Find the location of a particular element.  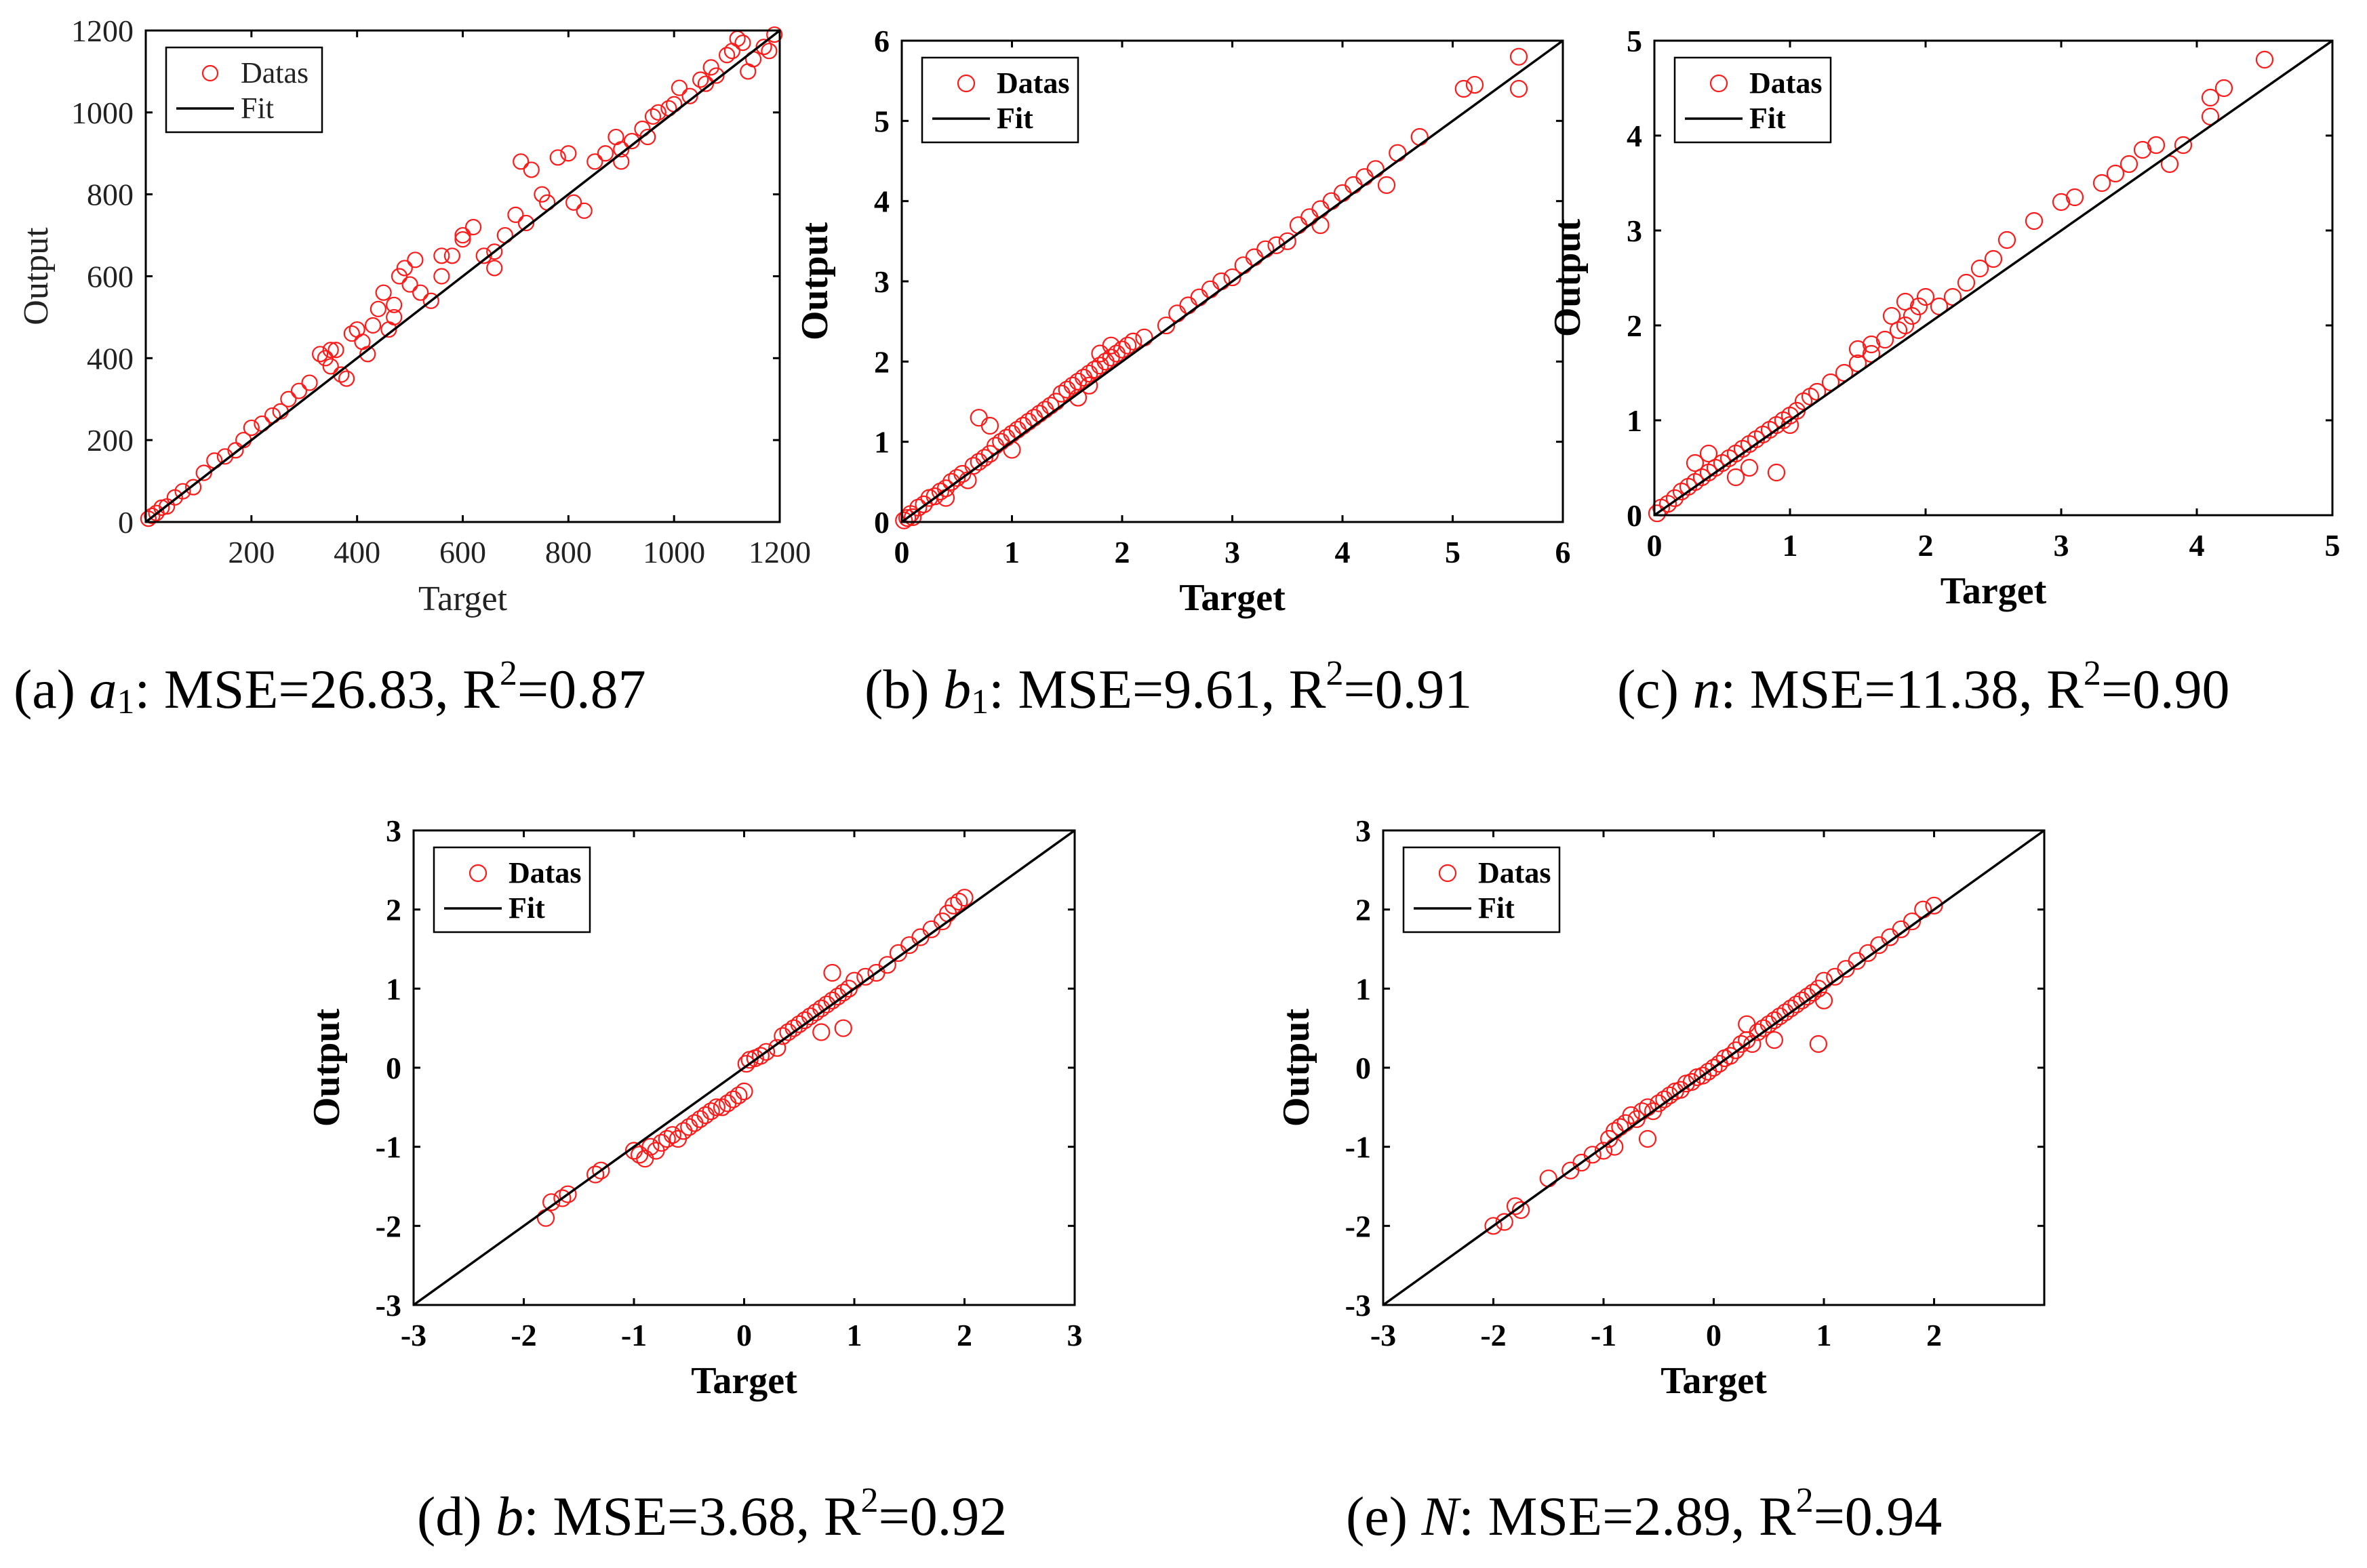

legend-box is located at coordinates (512, 890).